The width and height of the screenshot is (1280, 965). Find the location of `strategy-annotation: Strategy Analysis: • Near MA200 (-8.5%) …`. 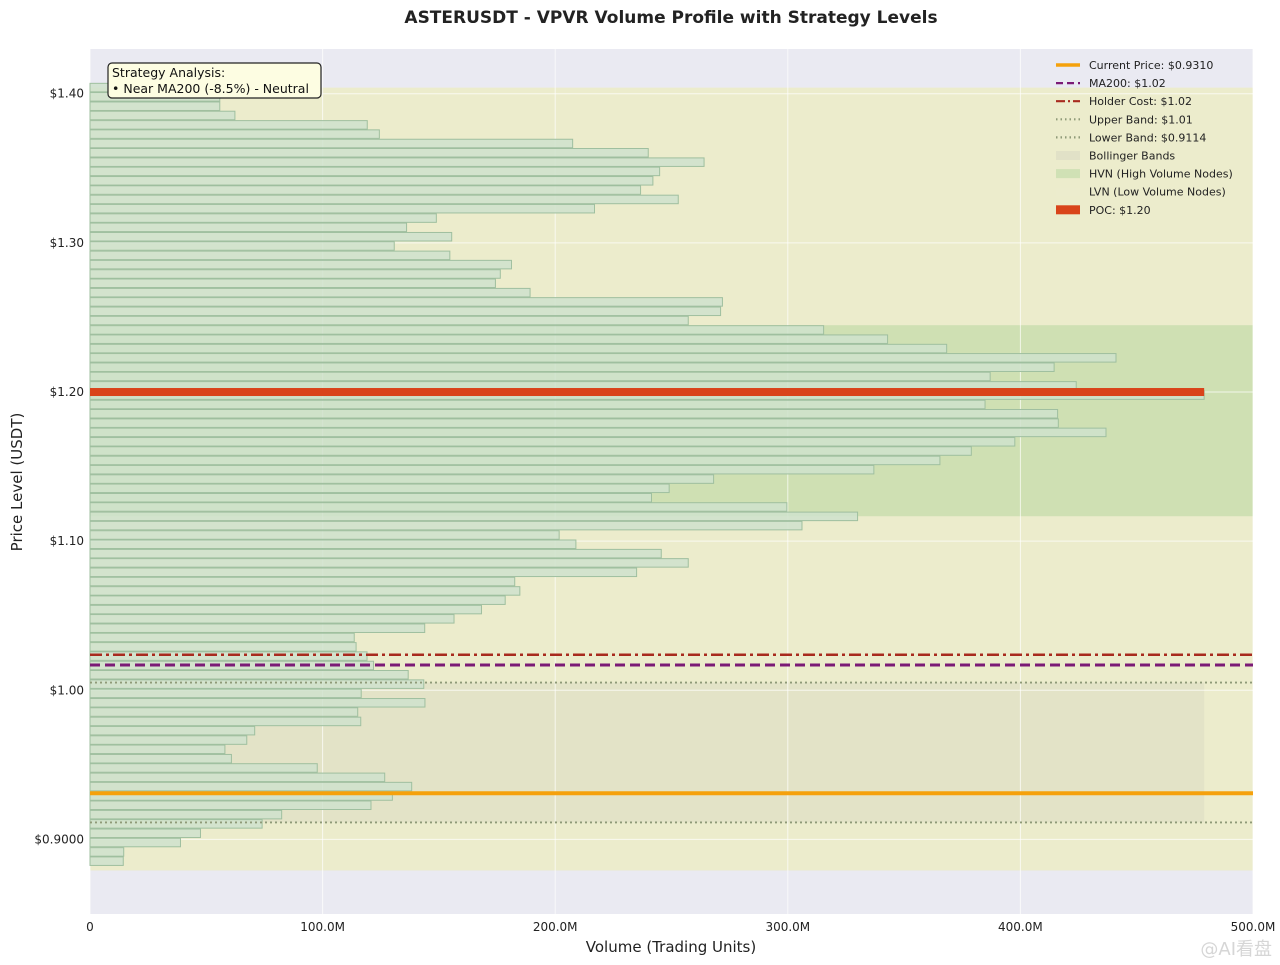

strategy-annotation: Strategy Analysis: • Near MA200 (-8.5%) … is located at coordinates (214, 80).